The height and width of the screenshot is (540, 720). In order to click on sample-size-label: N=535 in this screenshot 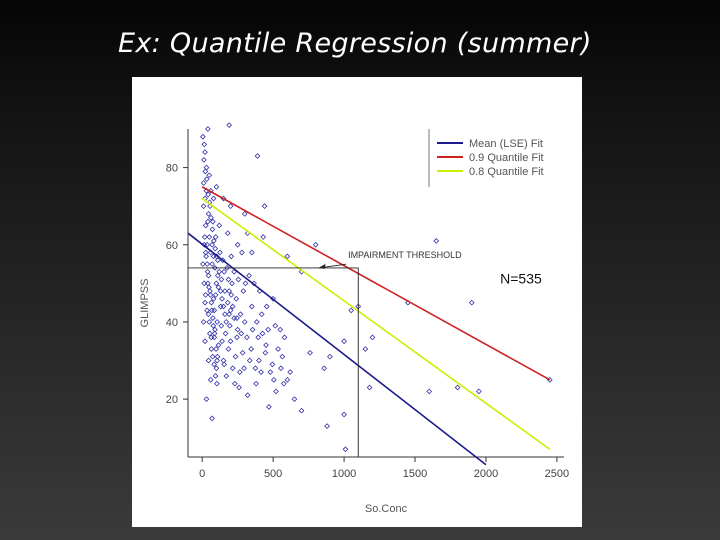, I will do `click(521, 278)`.